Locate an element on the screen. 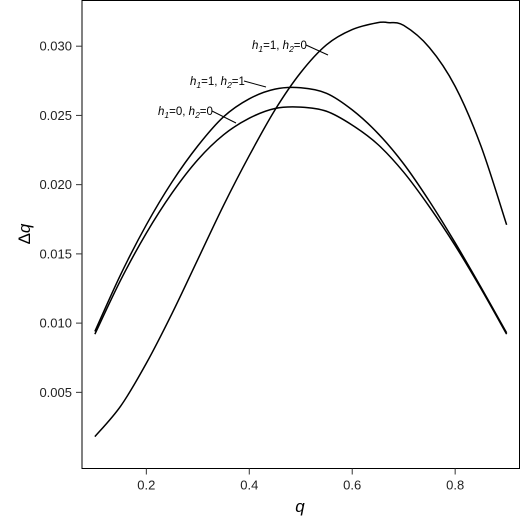 Image resolution: width=520 pixels, height=519 pixels. label-h1-1-h2-1: h1=1, h2=1 is located at coordinates (217, 83).